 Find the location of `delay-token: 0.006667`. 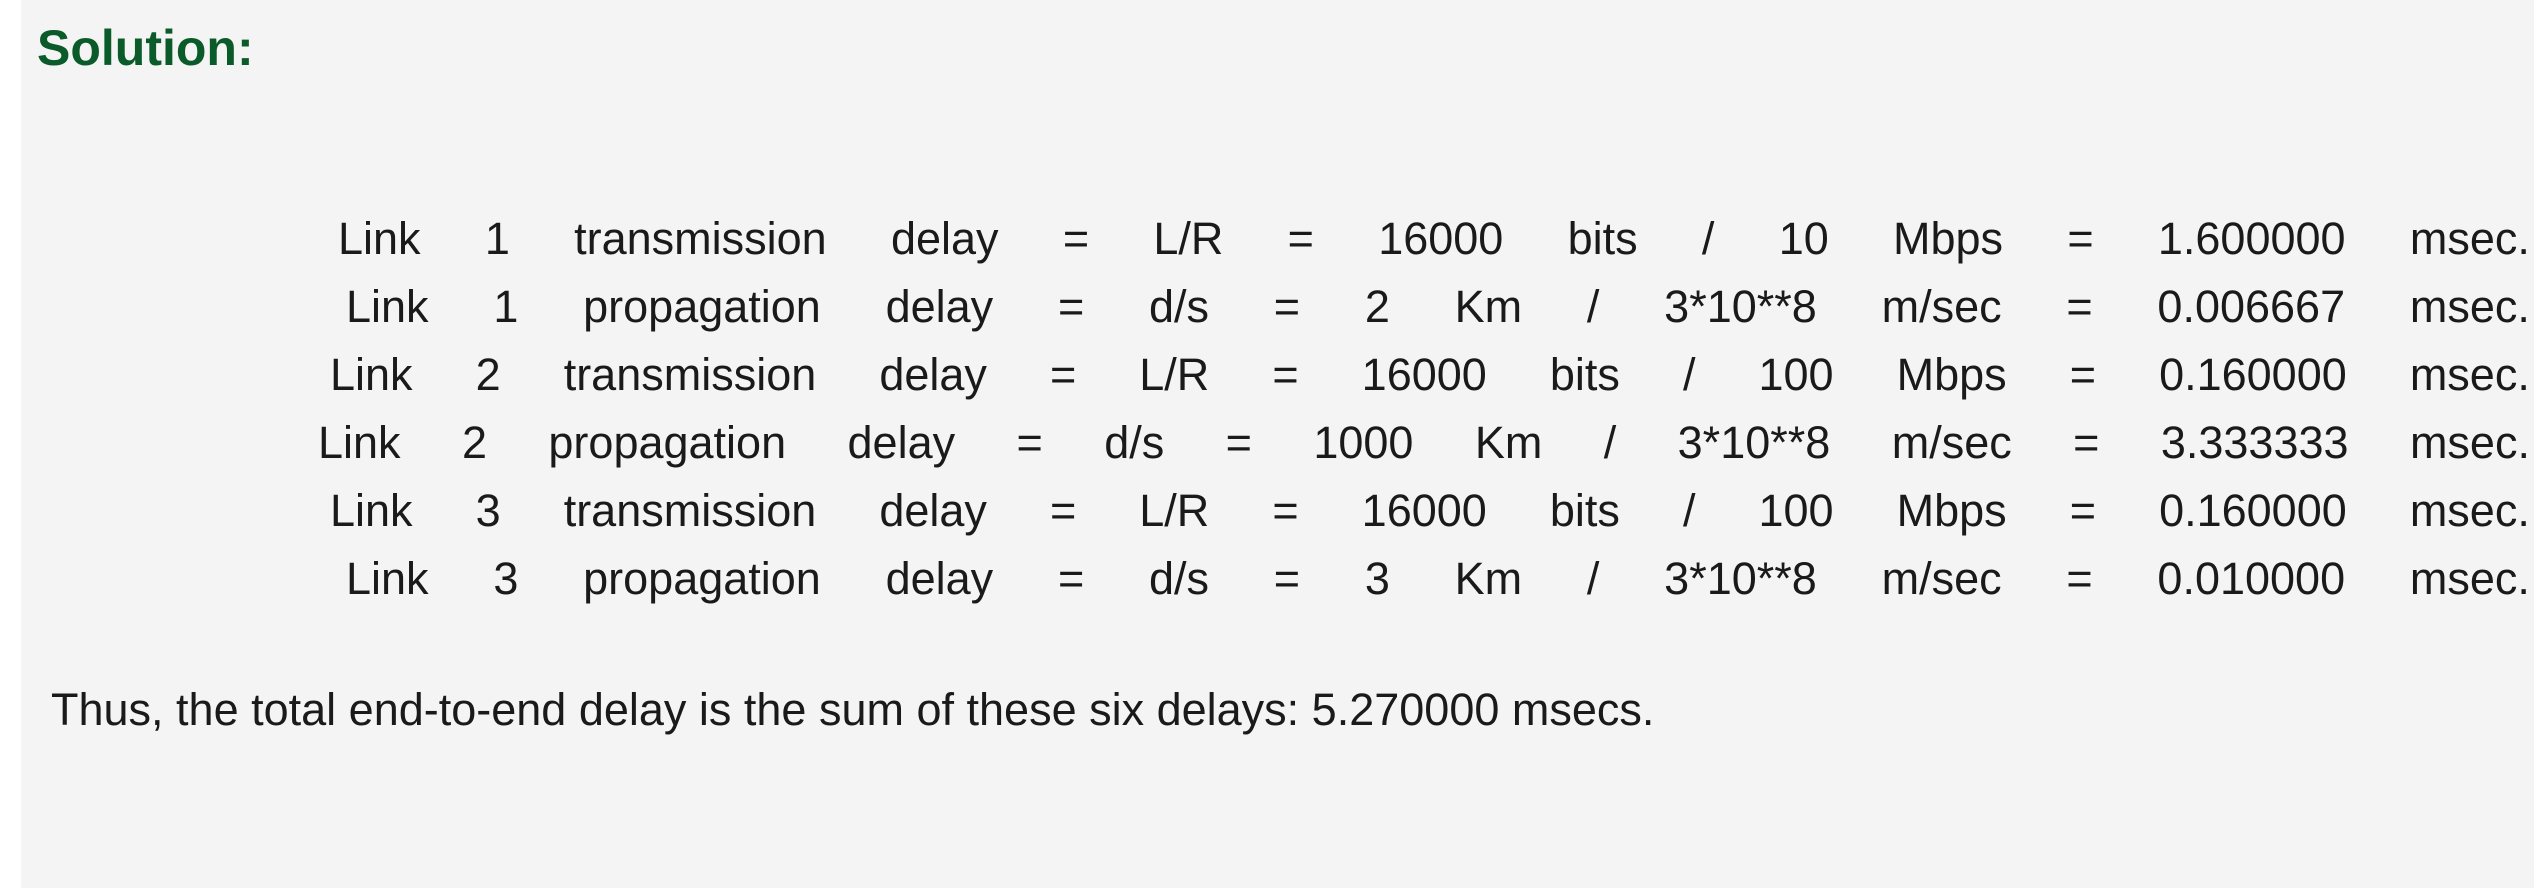

delay-token: 0.006667 is located at coordinates (2251, 306).